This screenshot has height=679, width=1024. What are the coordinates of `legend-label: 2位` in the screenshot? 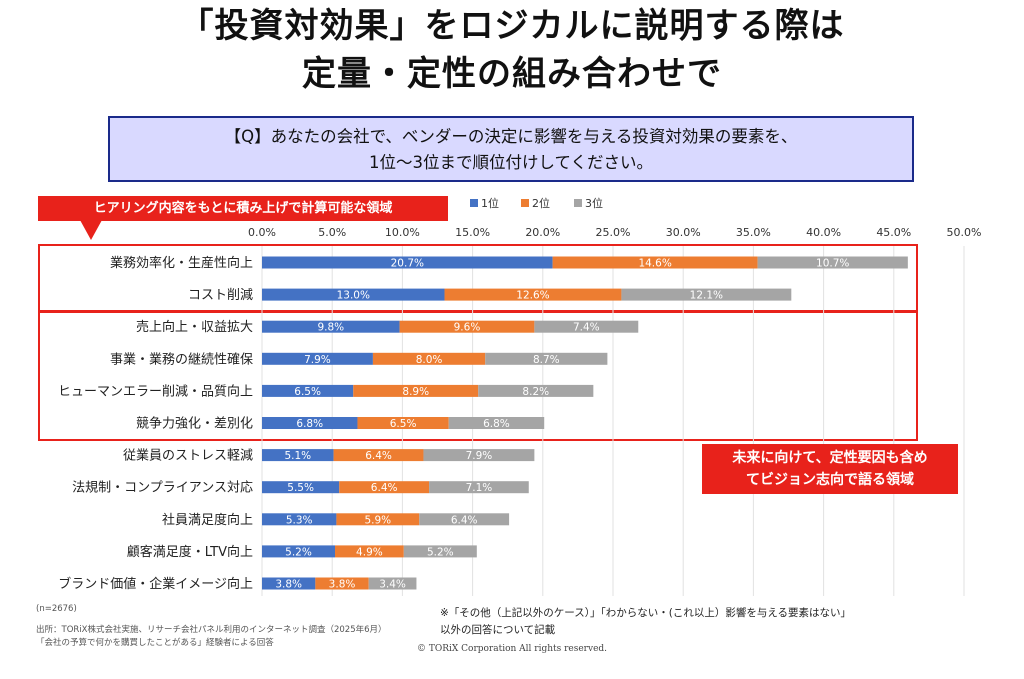 It's located at (541, 203).